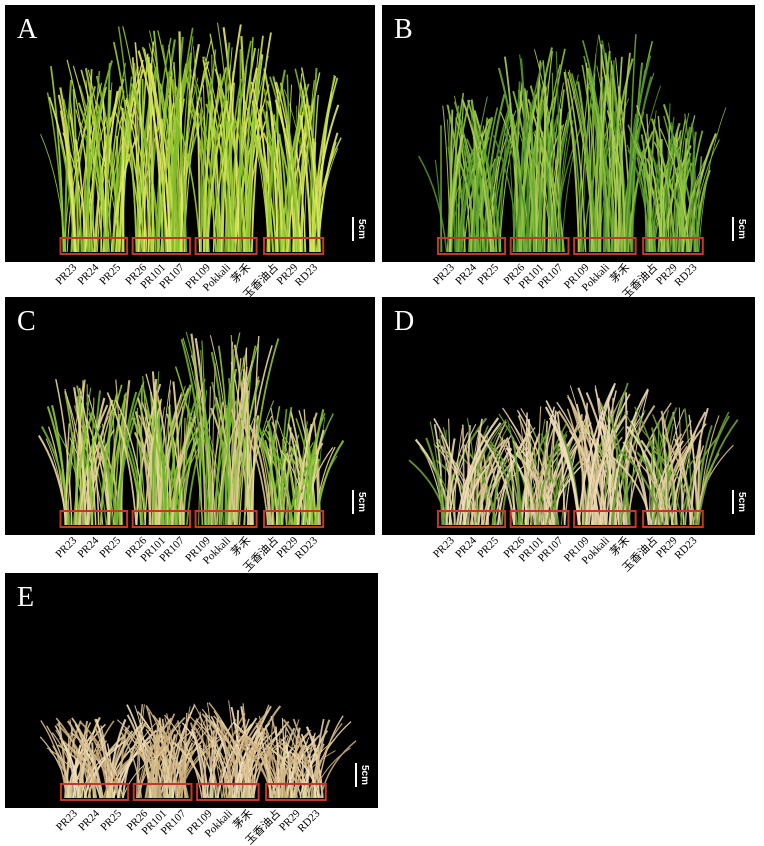 The height and width of the screenshot is (846, 764). What do you see at coordinates (191, 690) in the screenshot?
I see `panel: E 5cm` at bounding box center [191, 690].